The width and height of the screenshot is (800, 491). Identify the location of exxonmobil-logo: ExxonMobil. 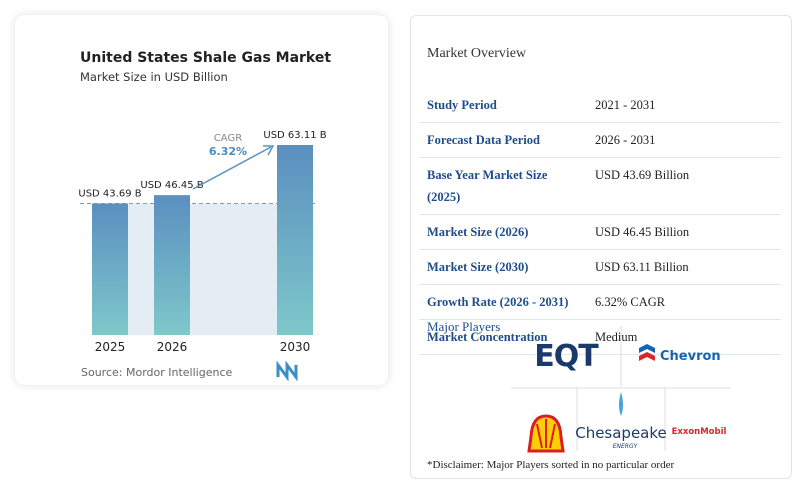
(699, 432).